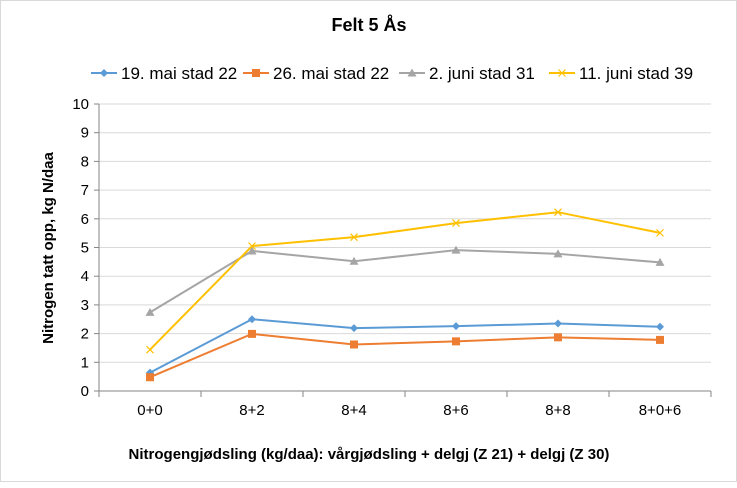  What do you see at coordinates (368, 25) in the screenshot?
I see `chart-title: Felt 5 Ås` at bounding box center [368, 25].